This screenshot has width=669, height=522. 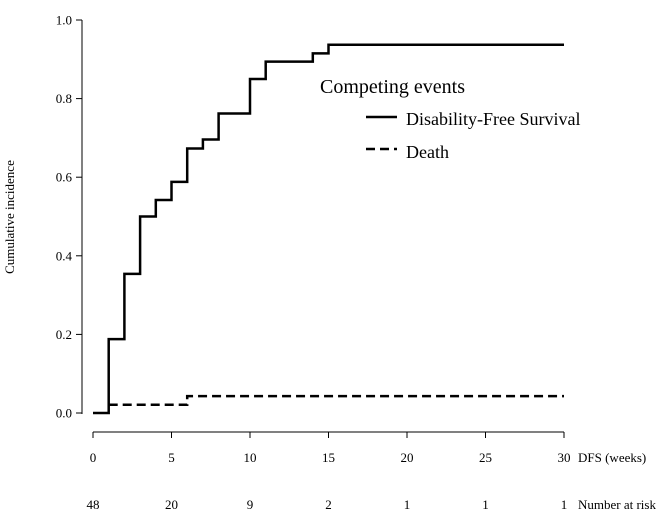 I want to click on series-line-death, so click(x=336, y=400).